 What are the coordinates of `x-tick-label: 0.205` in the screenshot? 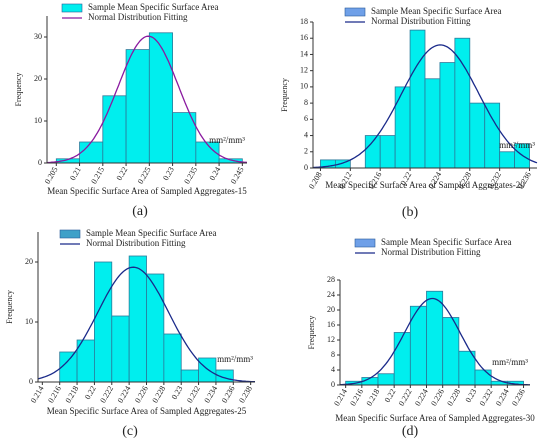 It's located at (51, 175).